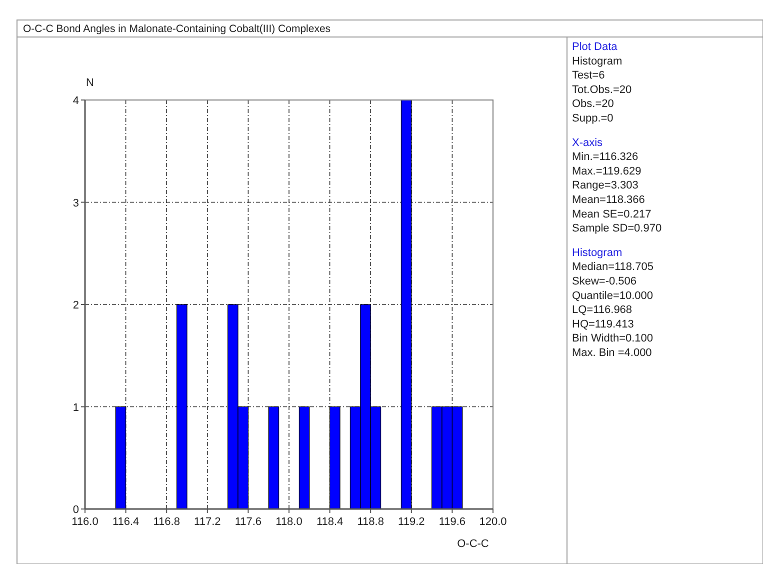 The image size is (763, 564). What do you see at coordinates (603, 324) in the screenshot?
I see `text: HQ=119.413` at bounding box center [603, 324].